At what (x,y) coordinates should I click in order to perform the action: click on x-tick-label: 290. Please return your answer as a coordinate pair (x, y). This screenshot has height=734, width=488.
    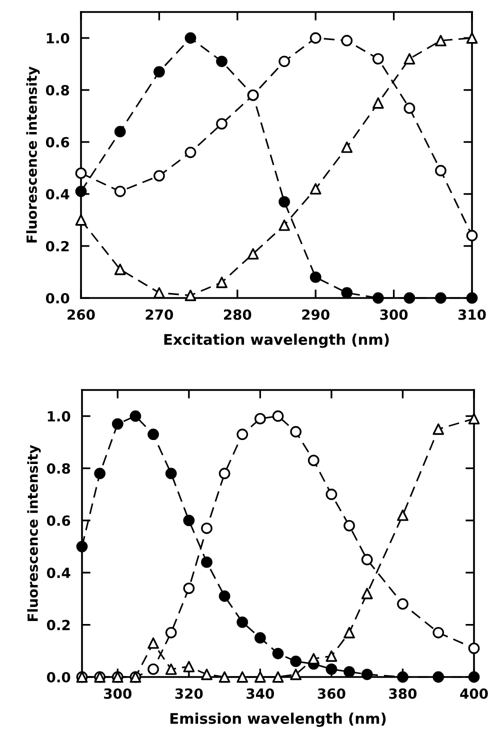
    Looking at the image, I should click on (316, 314).